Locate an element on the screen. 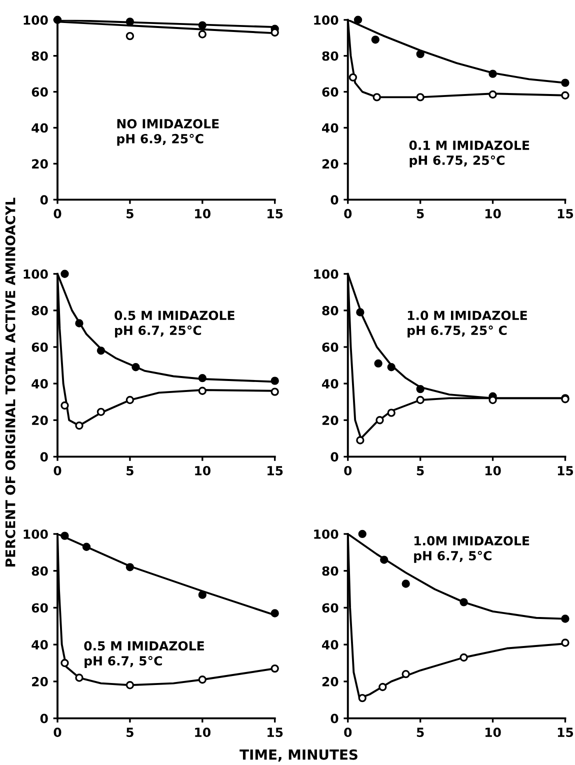  y-axis-title: PERCENT OF ORIGINAL TOTAL ACTIVE AMINOACYL is located at coordinates (10, 382).